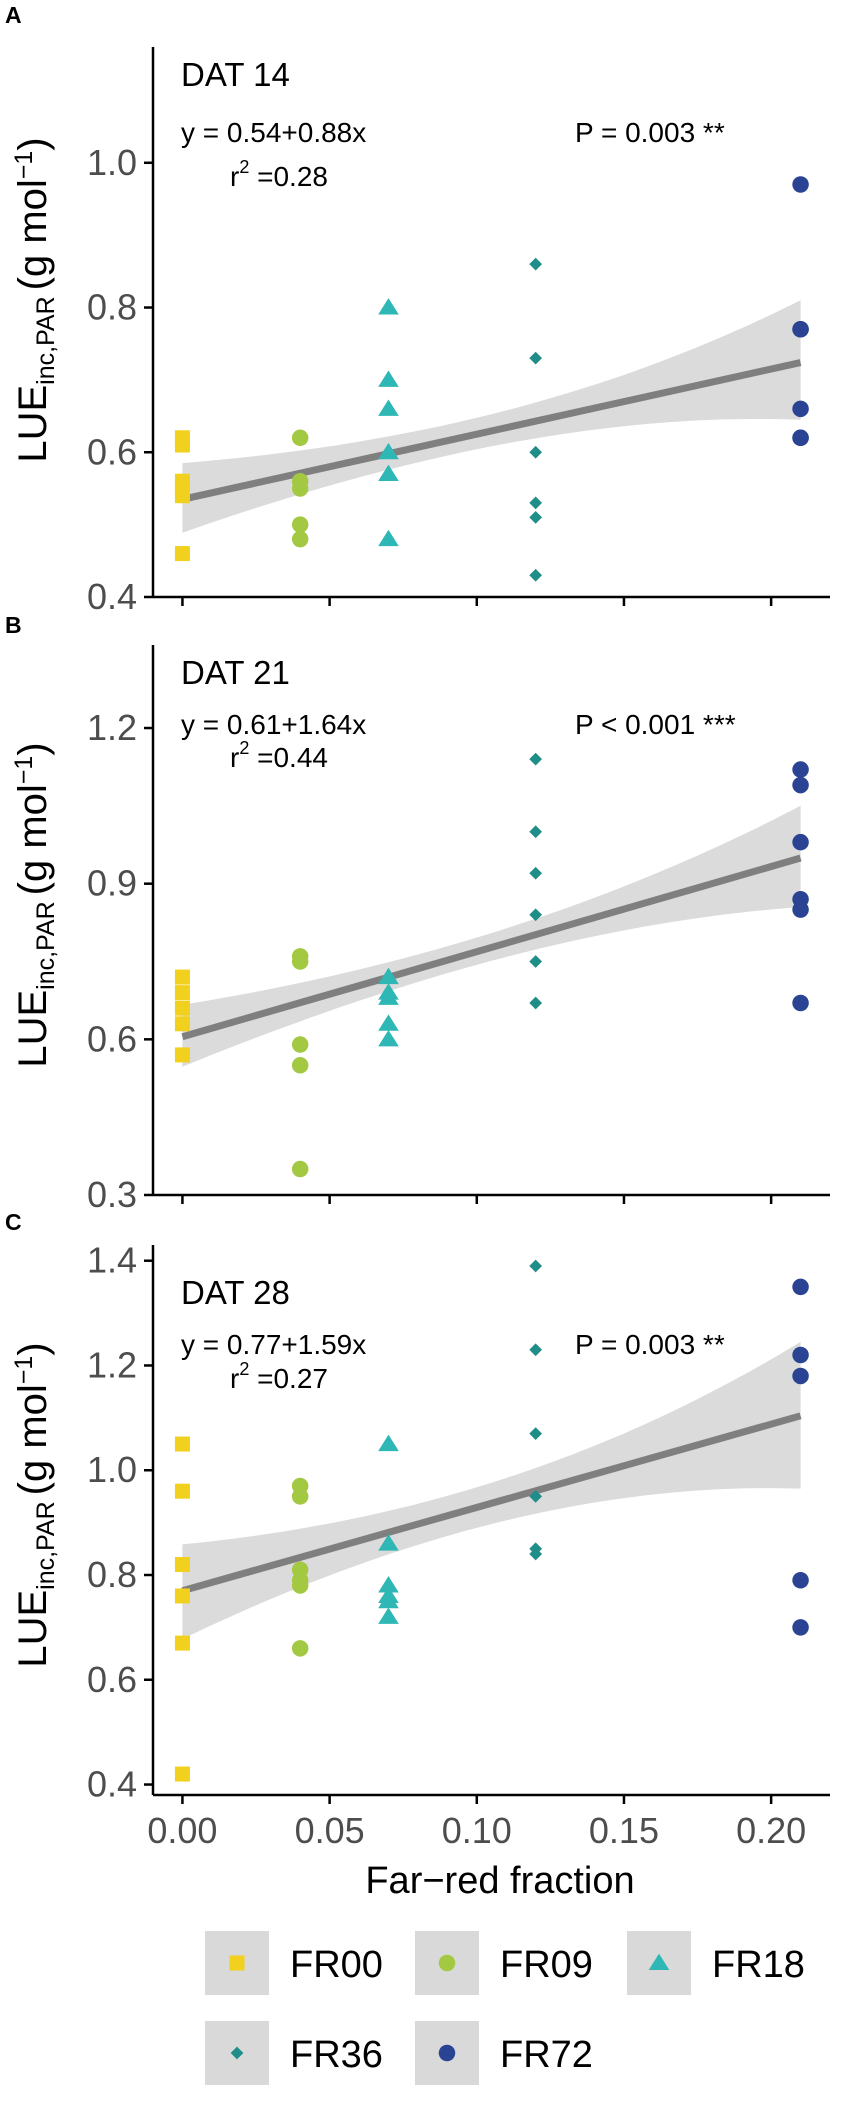  Describe the element at coordinates (112, 162) in the screenshot. I see `y-tick-label: 1.0` at that location.